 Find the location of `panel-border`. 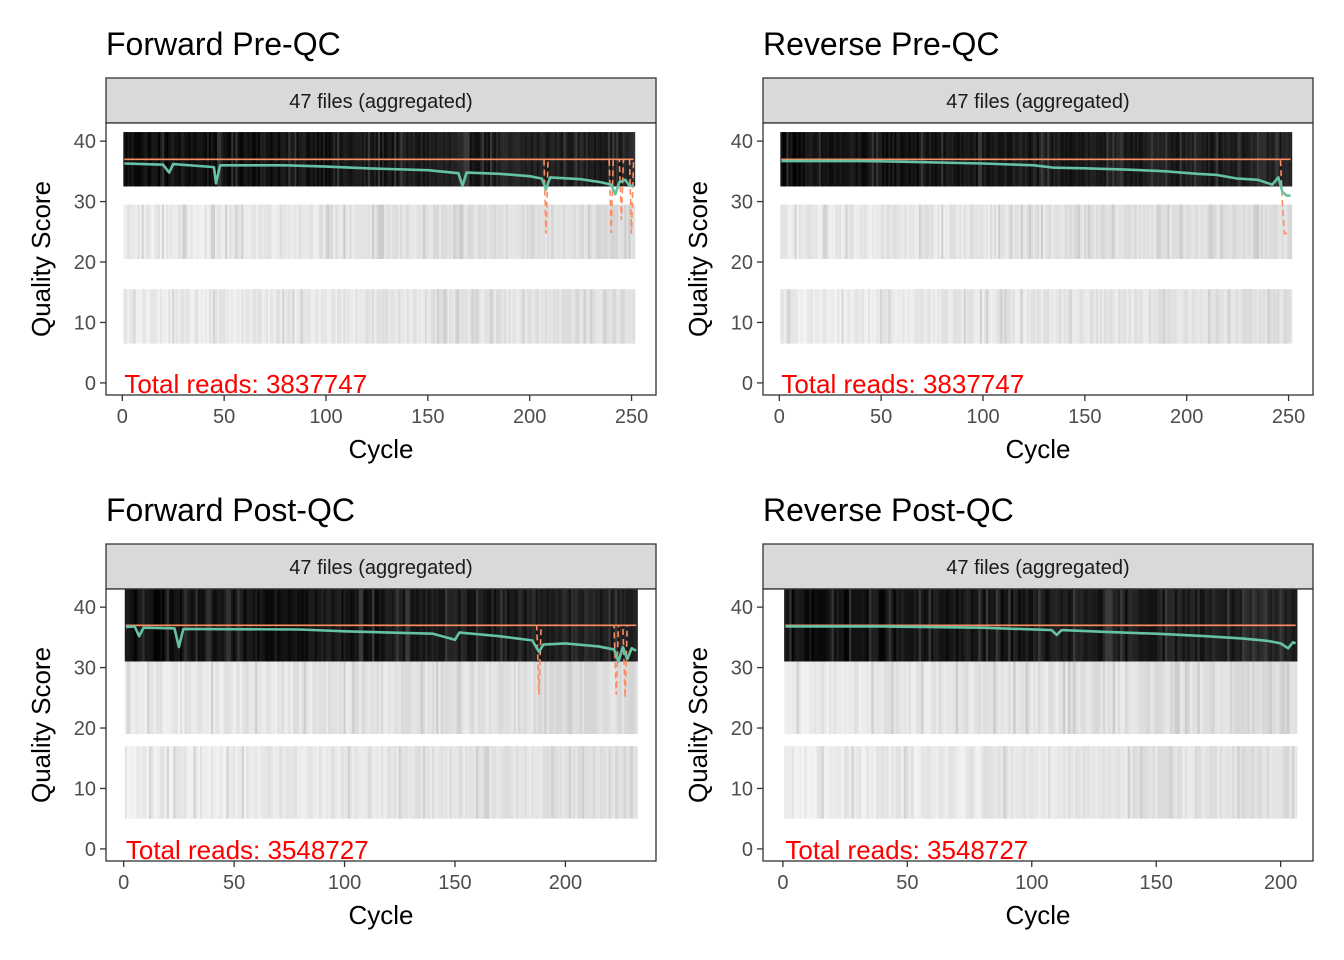

panel-border is located at coordinates (381, 259).